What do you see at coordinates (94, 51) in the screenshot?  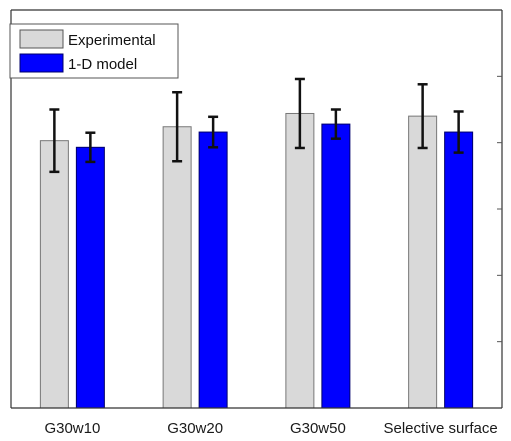 I see `legend: Experimental 1-D model` at bounding box center [94, 51].